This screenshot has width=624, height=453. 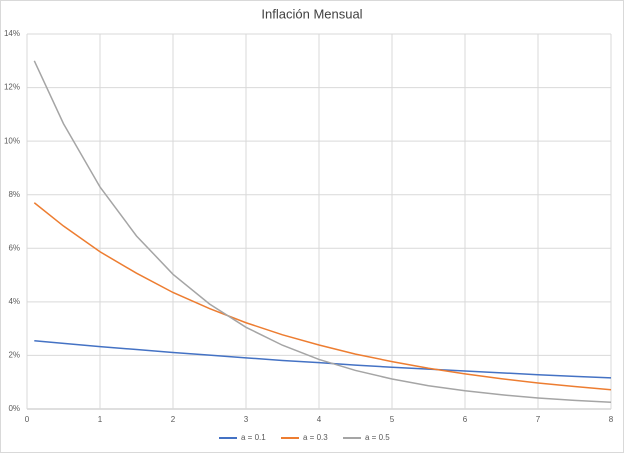 What do you see at coordinates (377, 437) in the screenshot?
I see `legend-label: a = 0.5` at bounding box center [377, 437].